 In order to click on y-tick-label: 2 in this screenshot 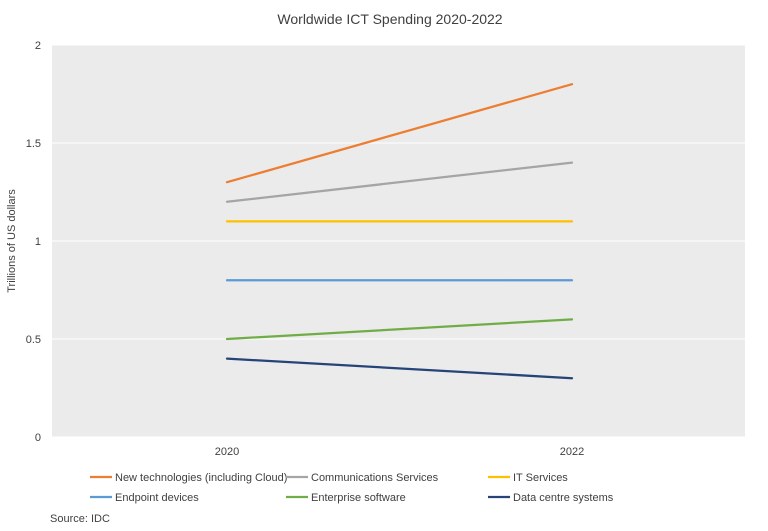, I will do `click(38, 46)`.